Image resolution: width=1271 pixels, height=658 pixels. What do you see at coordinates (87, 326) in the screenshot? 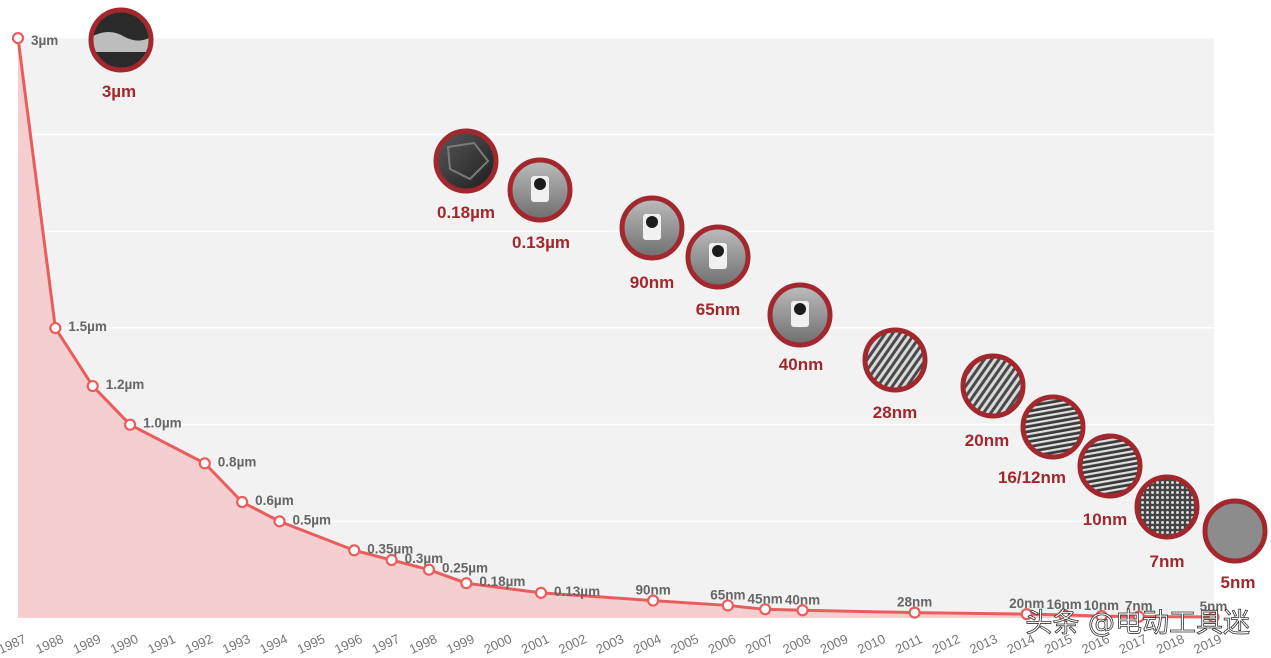
I see `data-label: 1.5µm` at bounding box center [87, 326].